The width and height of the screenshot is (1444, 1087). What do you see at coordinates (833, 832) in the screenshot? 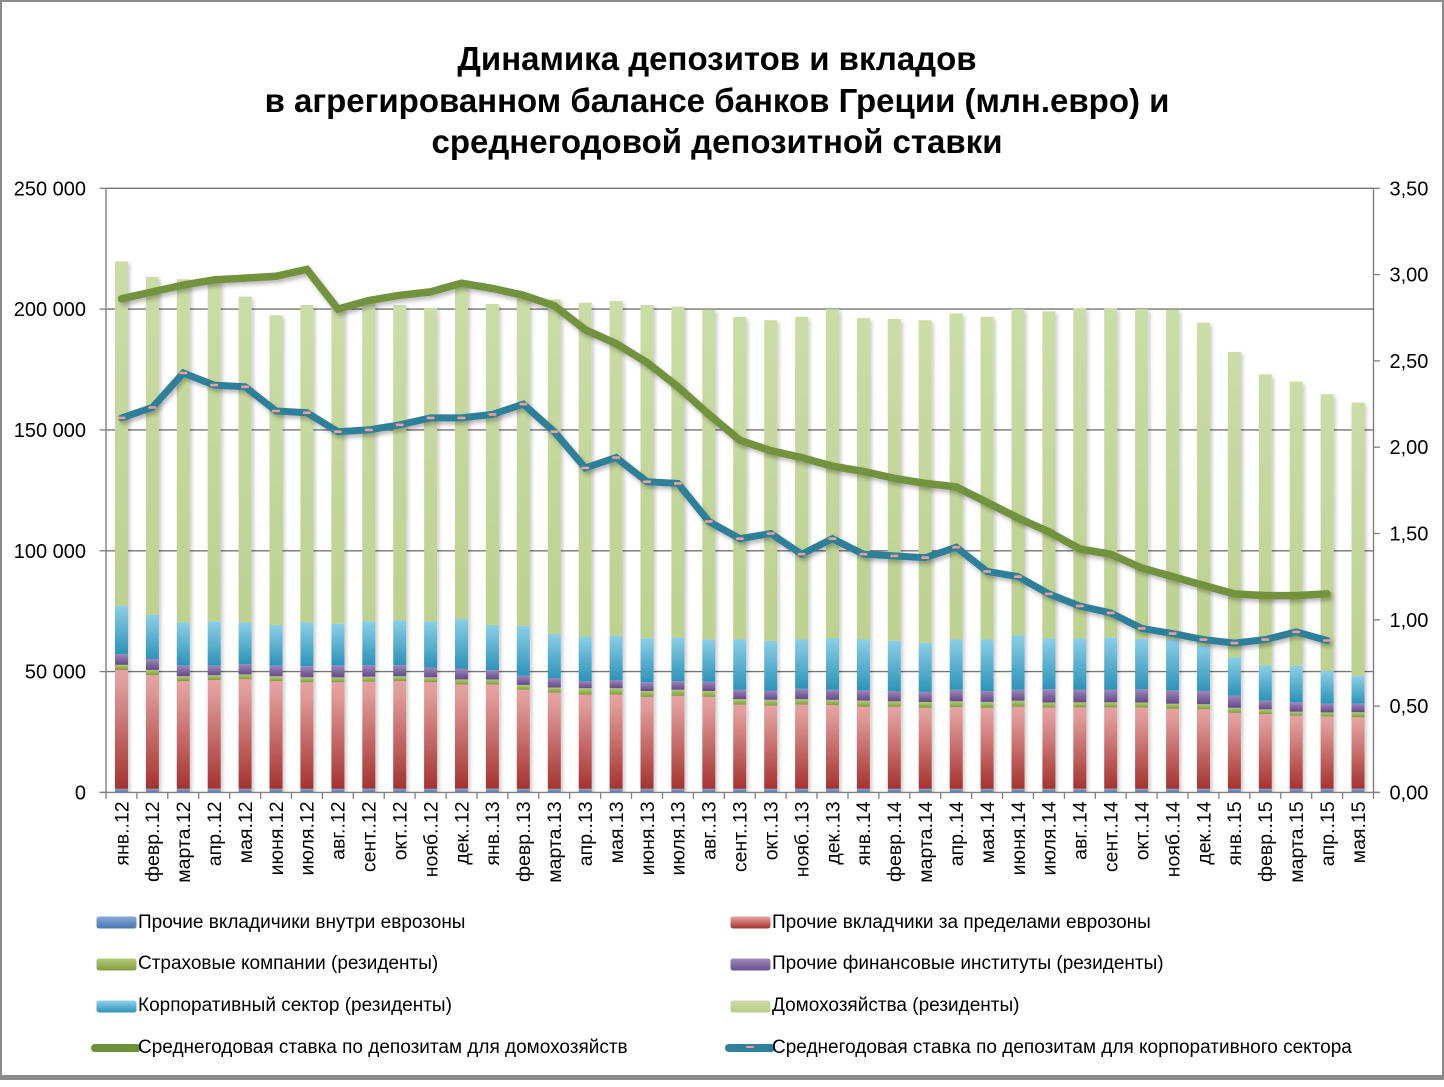
I see `svg-text: дек..13` at bounding box center [833, 832].